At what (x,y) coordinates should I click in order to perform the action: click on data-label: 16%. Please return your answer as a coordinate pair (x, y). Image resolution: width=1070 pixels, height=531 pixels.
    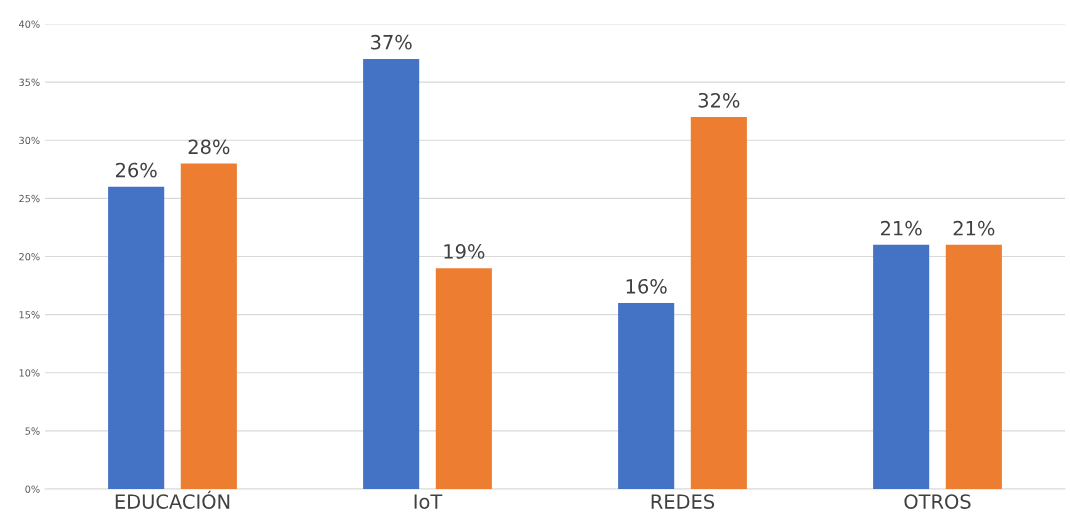
    Looking at the image, I should click on (646, 286).